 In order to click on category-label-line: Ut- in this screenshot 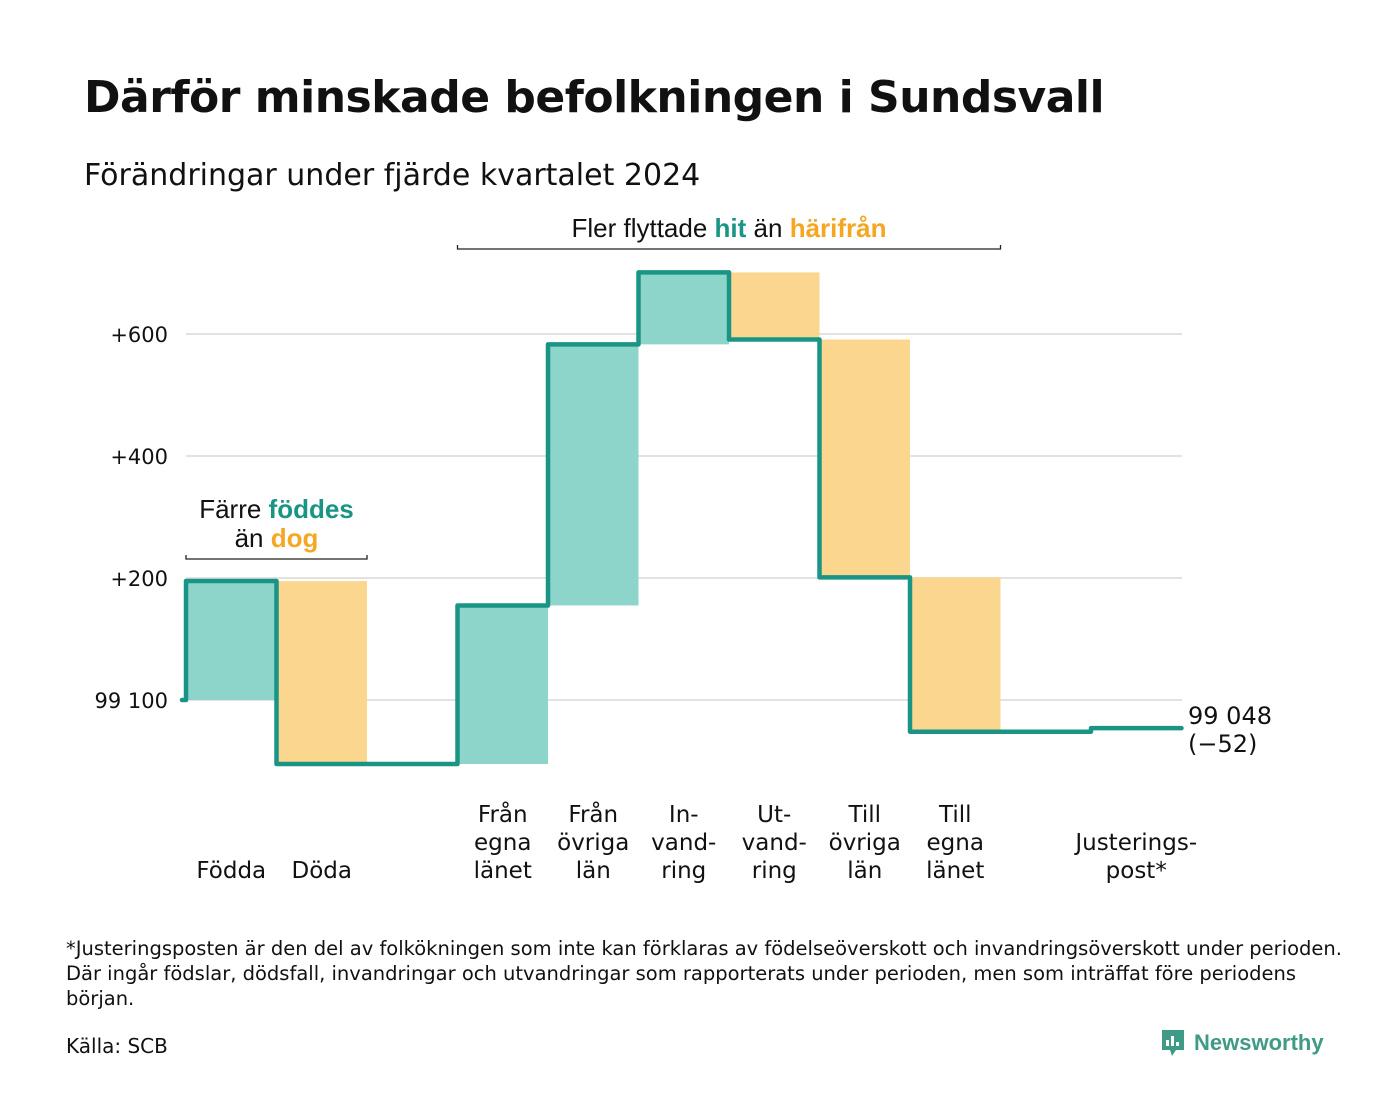, I will do `click(774, 815)`.